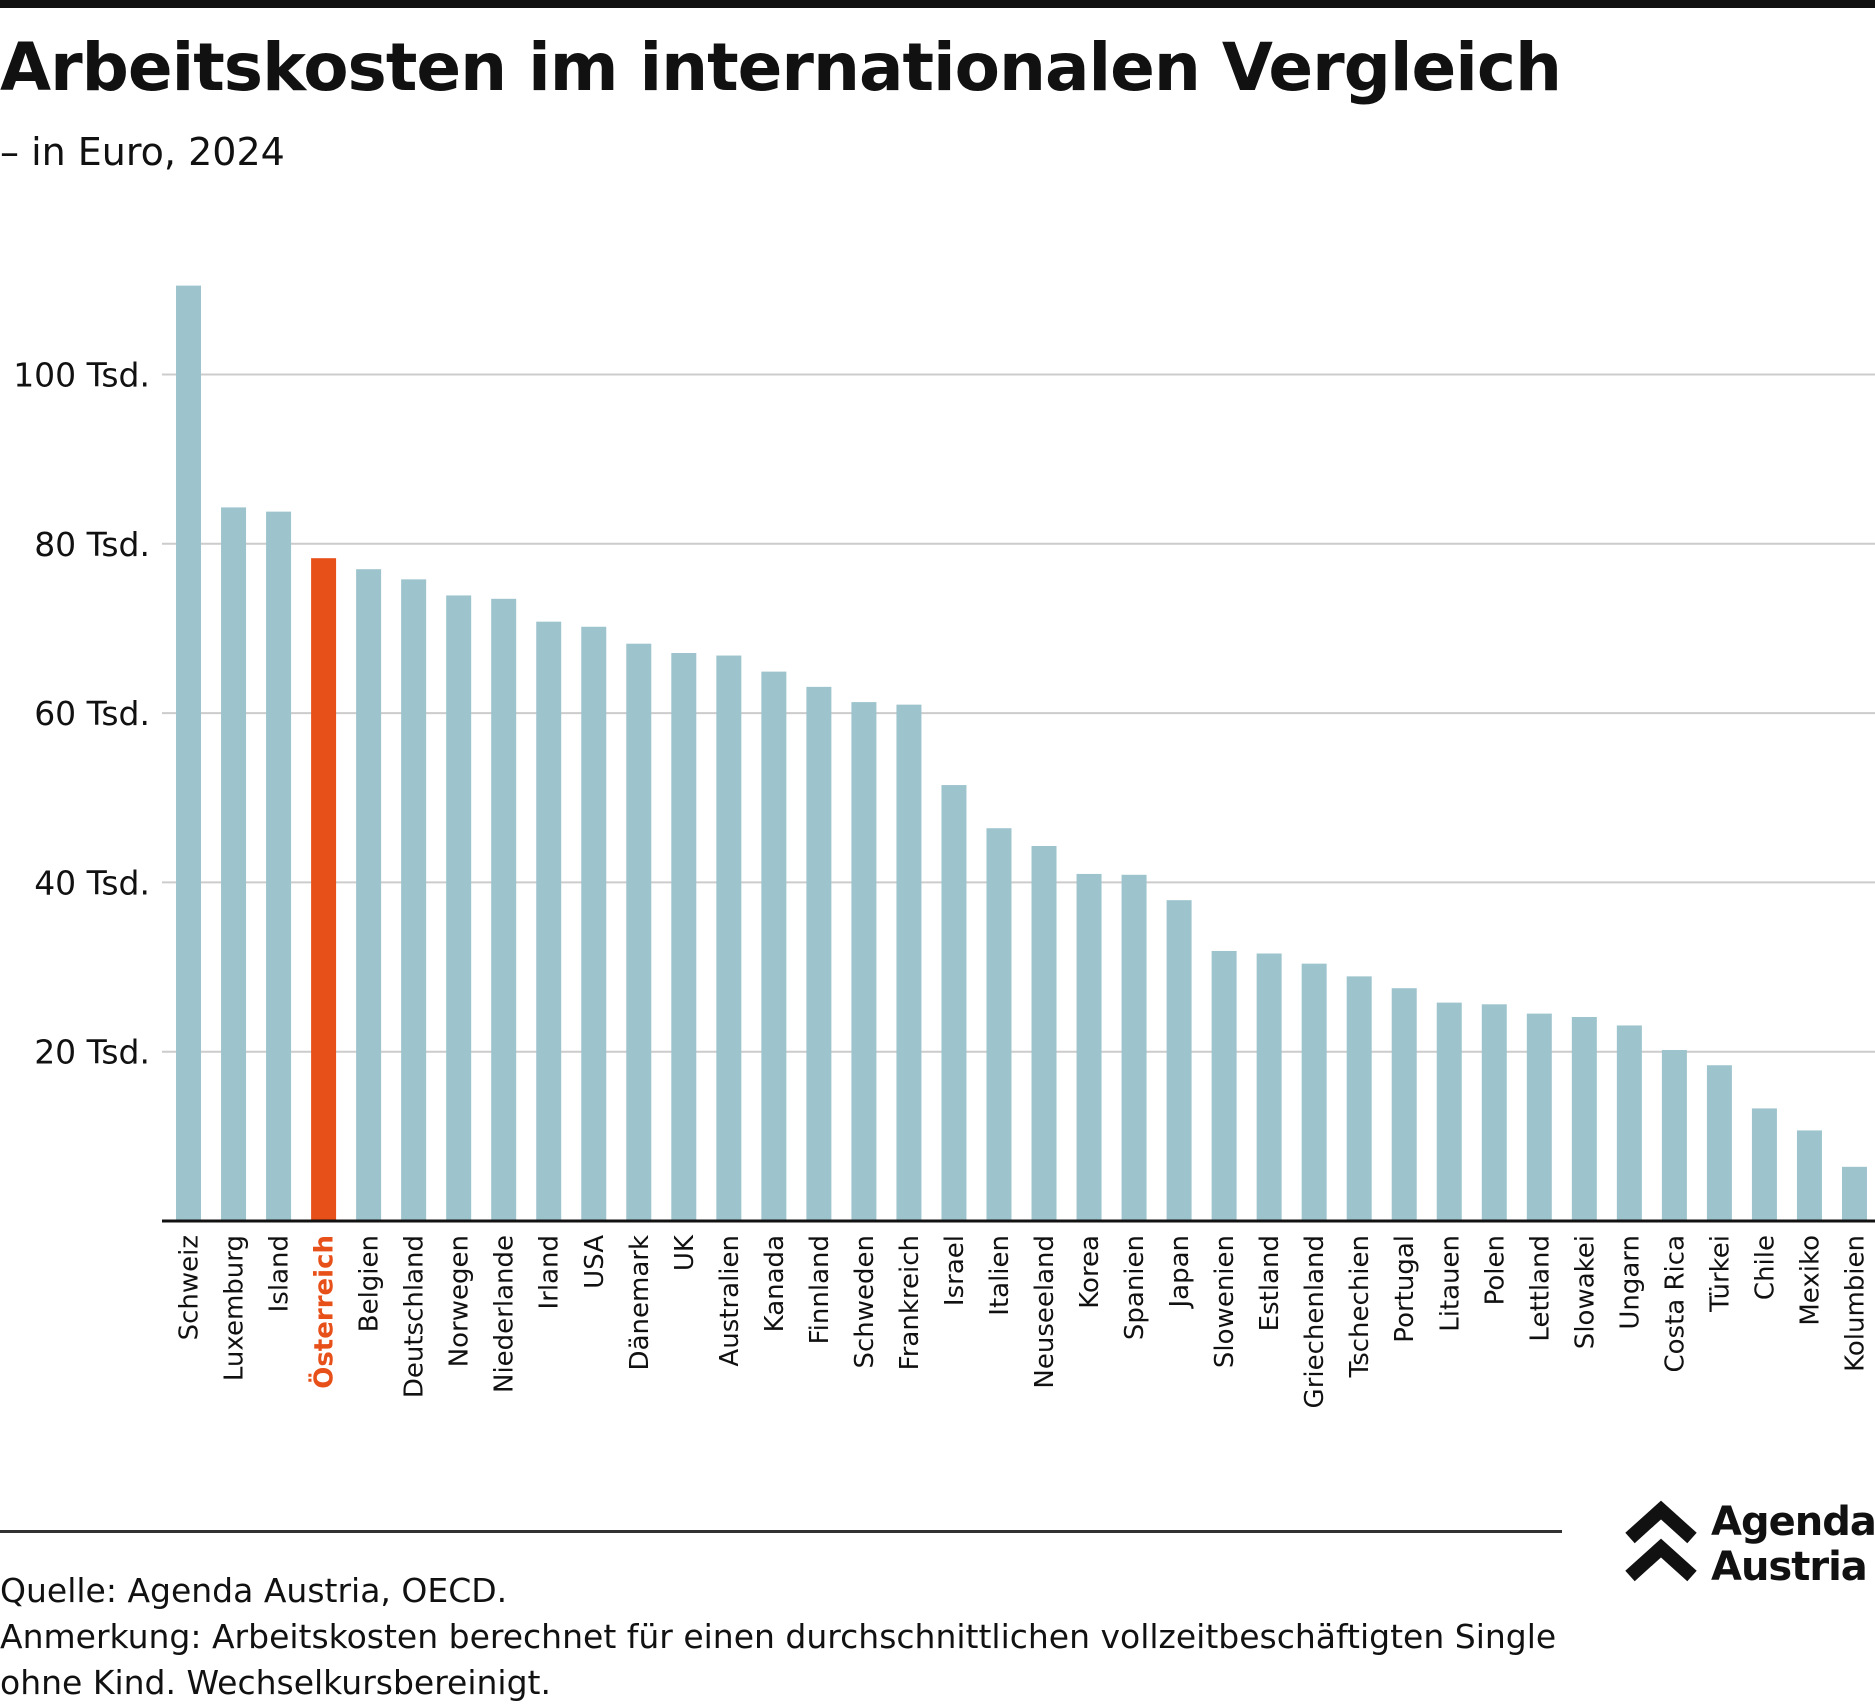  What do you see at coordinates (1793, 1522) in the screenshot?
I see `logo-line-1: Agenda` at bounding box center [1793, 1522].